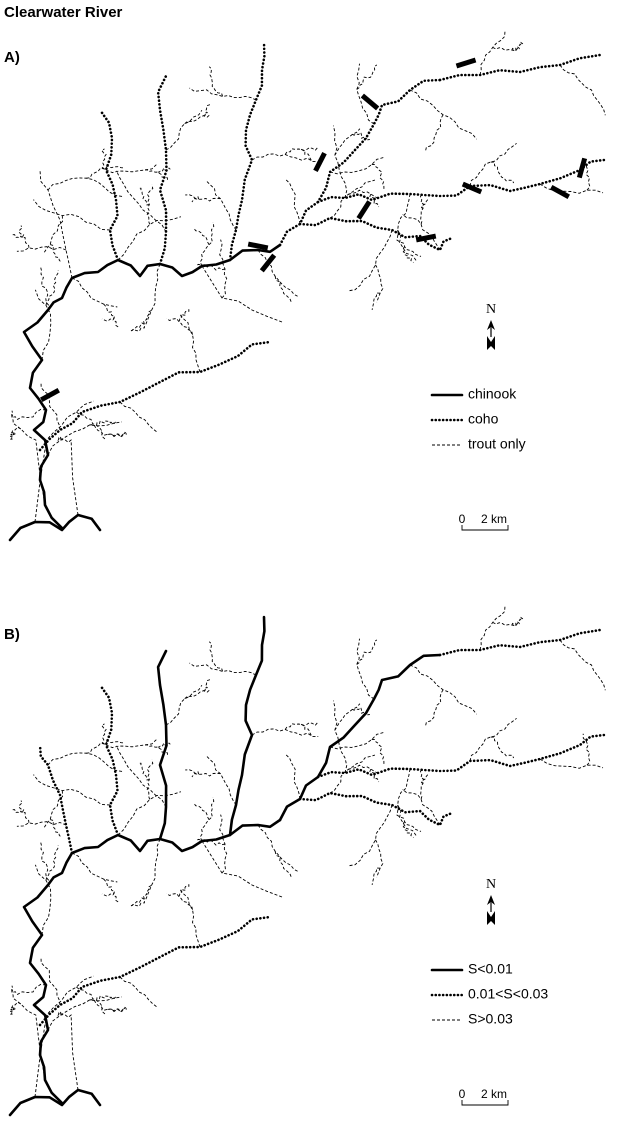 The height and width of the screenshot is (1126, 641). Describe the element at coordinates (497, 444) in the screenshot. I see `legend-label: trout only` at that location.